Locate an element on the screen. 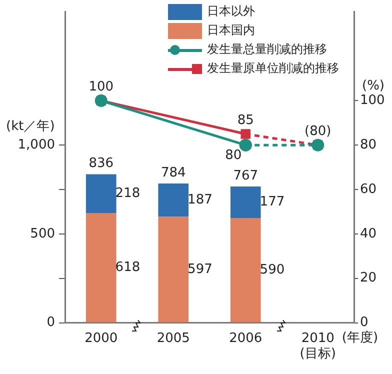  data-label: 187 is located at coordinates (200, 200).